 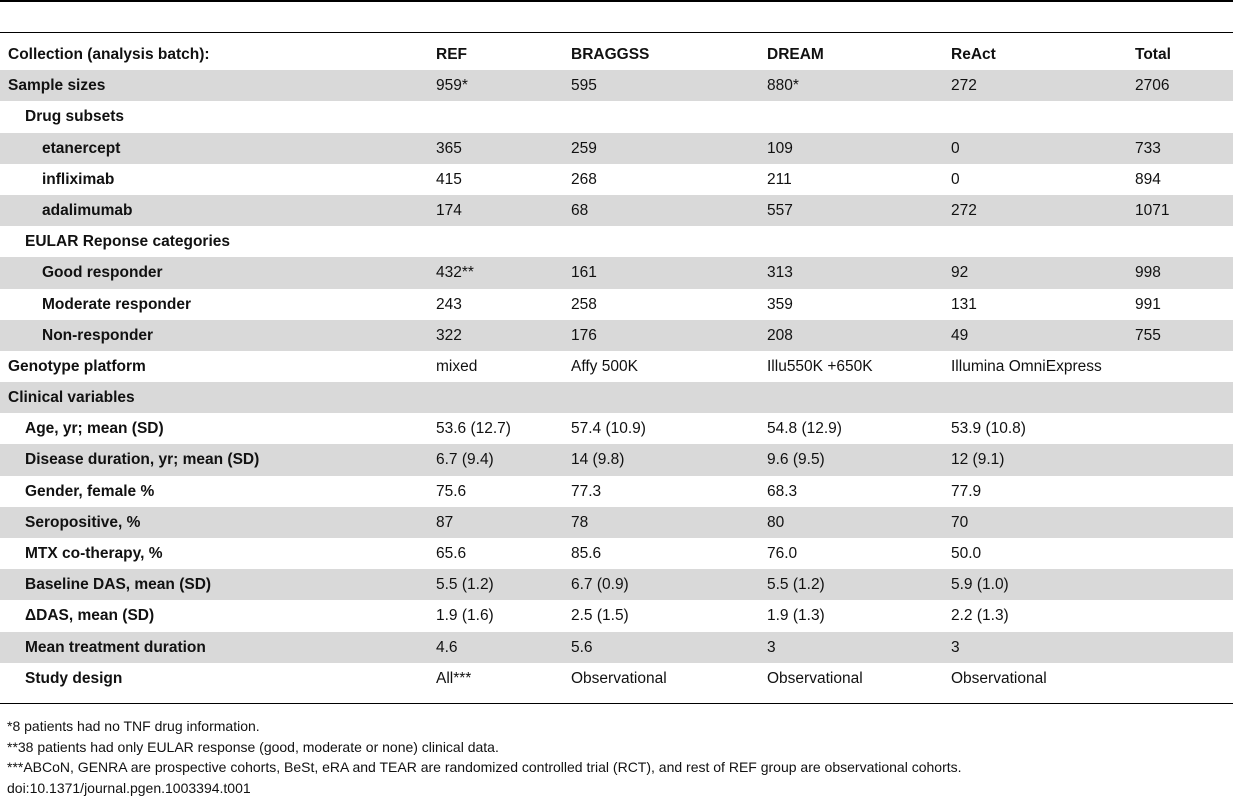 I want to click on dream-value: 359, so click(x=780, y=304).